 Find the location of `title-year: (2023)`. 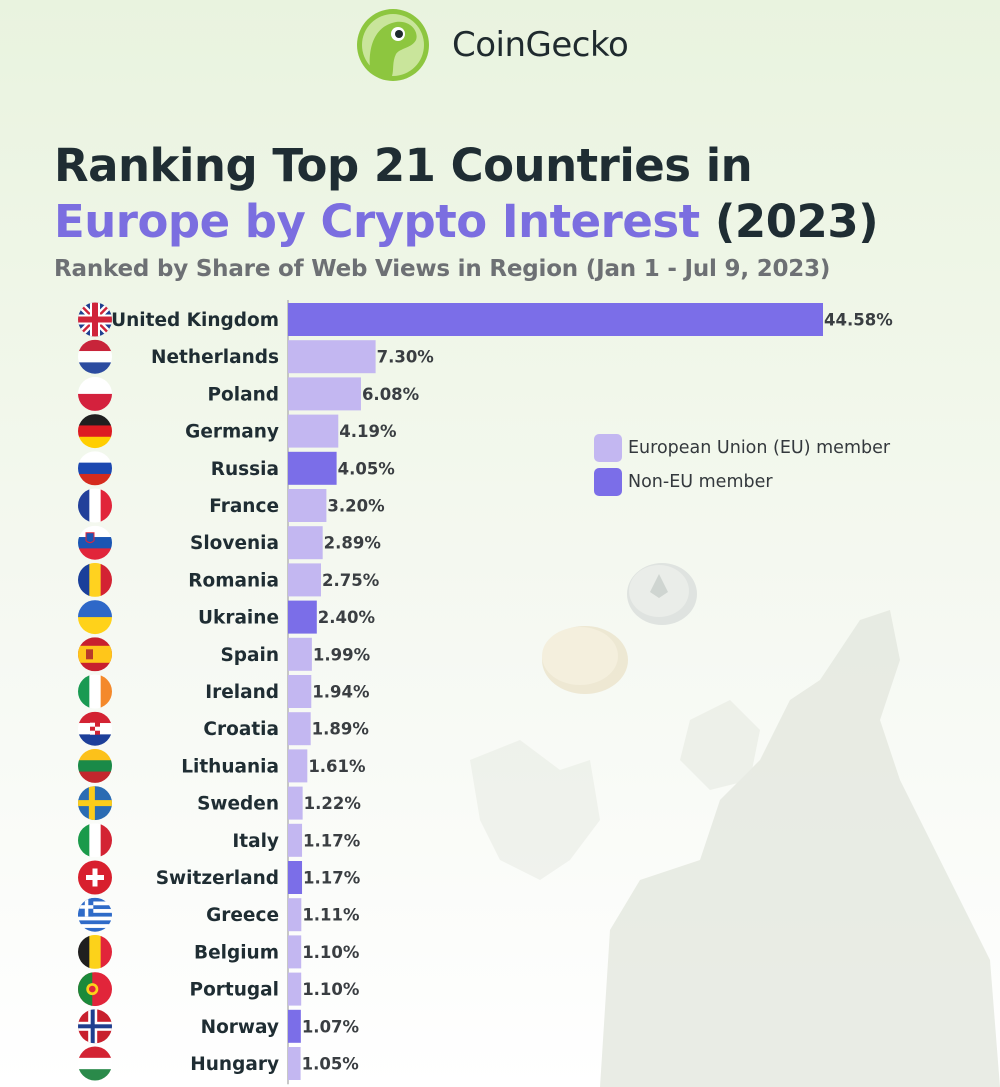

title-year: (2023) is located at coordinates (789, 221).